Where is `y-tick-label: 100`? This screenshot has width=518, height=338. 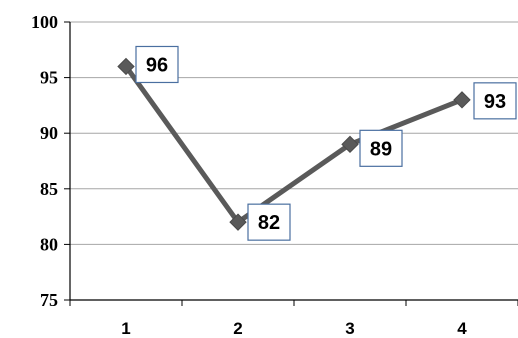
y-tick-label: 100 is located at coordinates (44, 22).